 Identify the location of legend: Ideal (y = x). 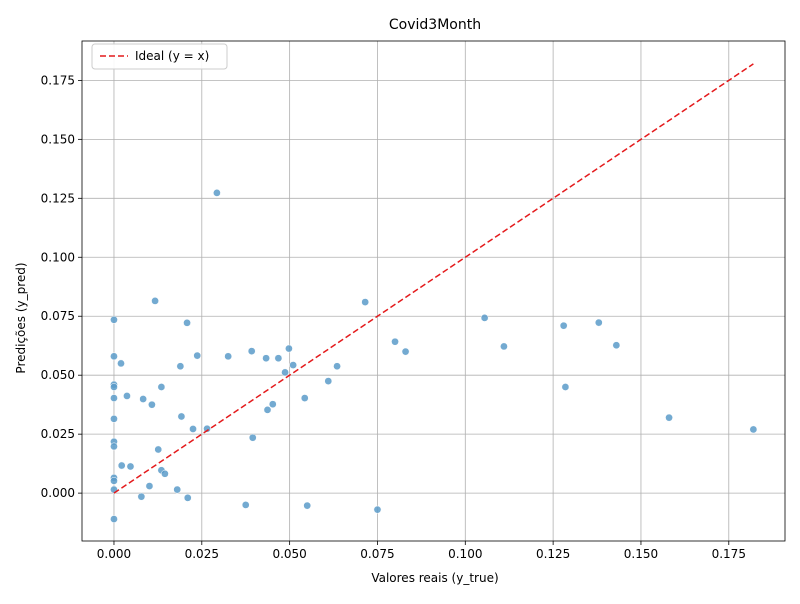
(159, 56).